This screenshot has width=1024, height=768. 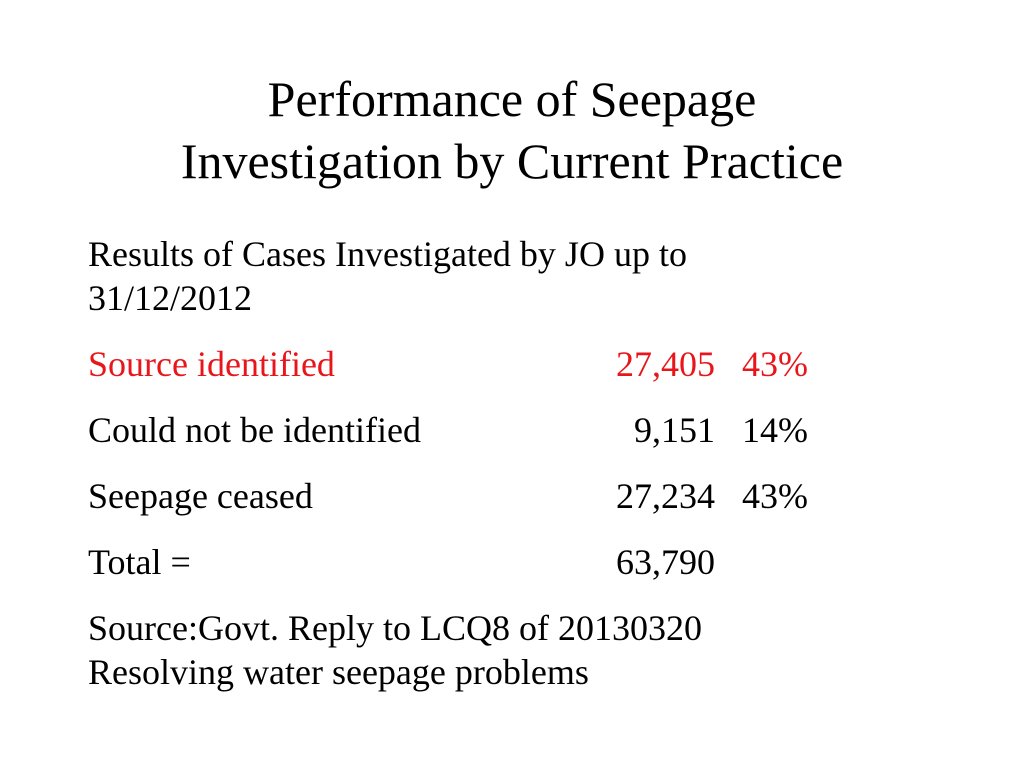 I want to click on row-percent: 14%, so click(x=775, y=430).